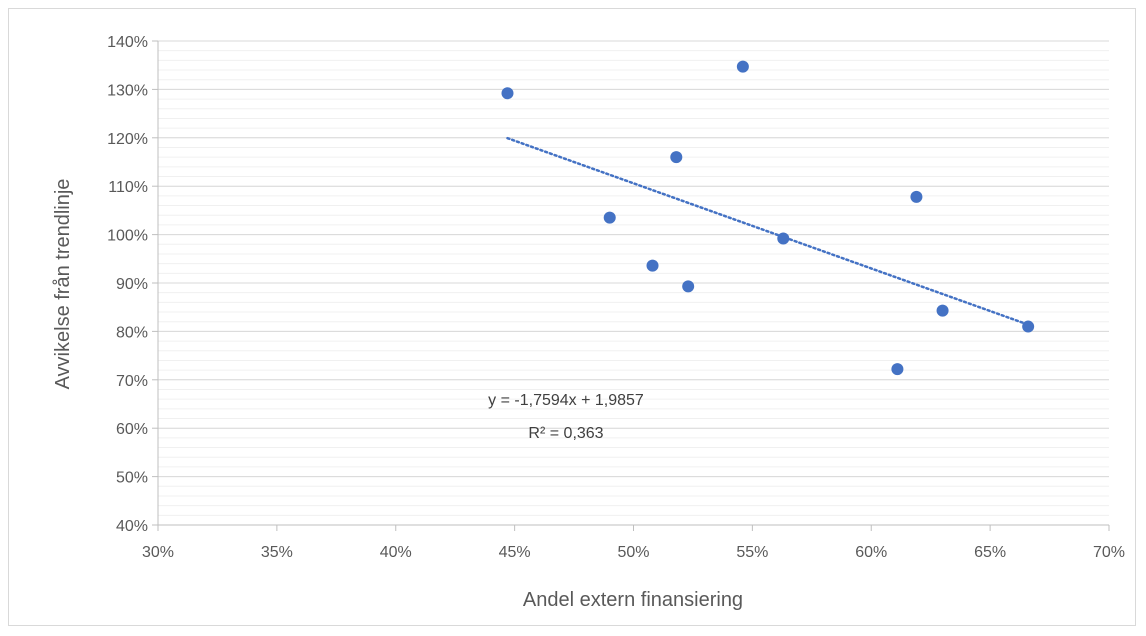 This screenshot has height=636, width=1146. I want to click on y-tick-label: 140%, so click(127, 42).